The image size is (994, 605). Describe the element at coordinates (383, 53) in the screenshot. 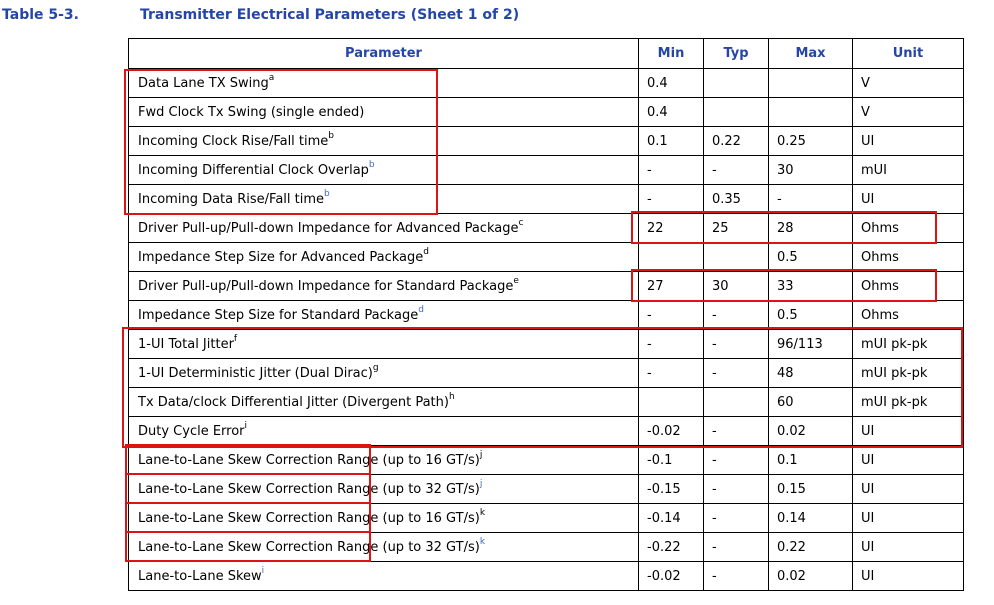

I see `col-header-parameter: Parameter` at that location.